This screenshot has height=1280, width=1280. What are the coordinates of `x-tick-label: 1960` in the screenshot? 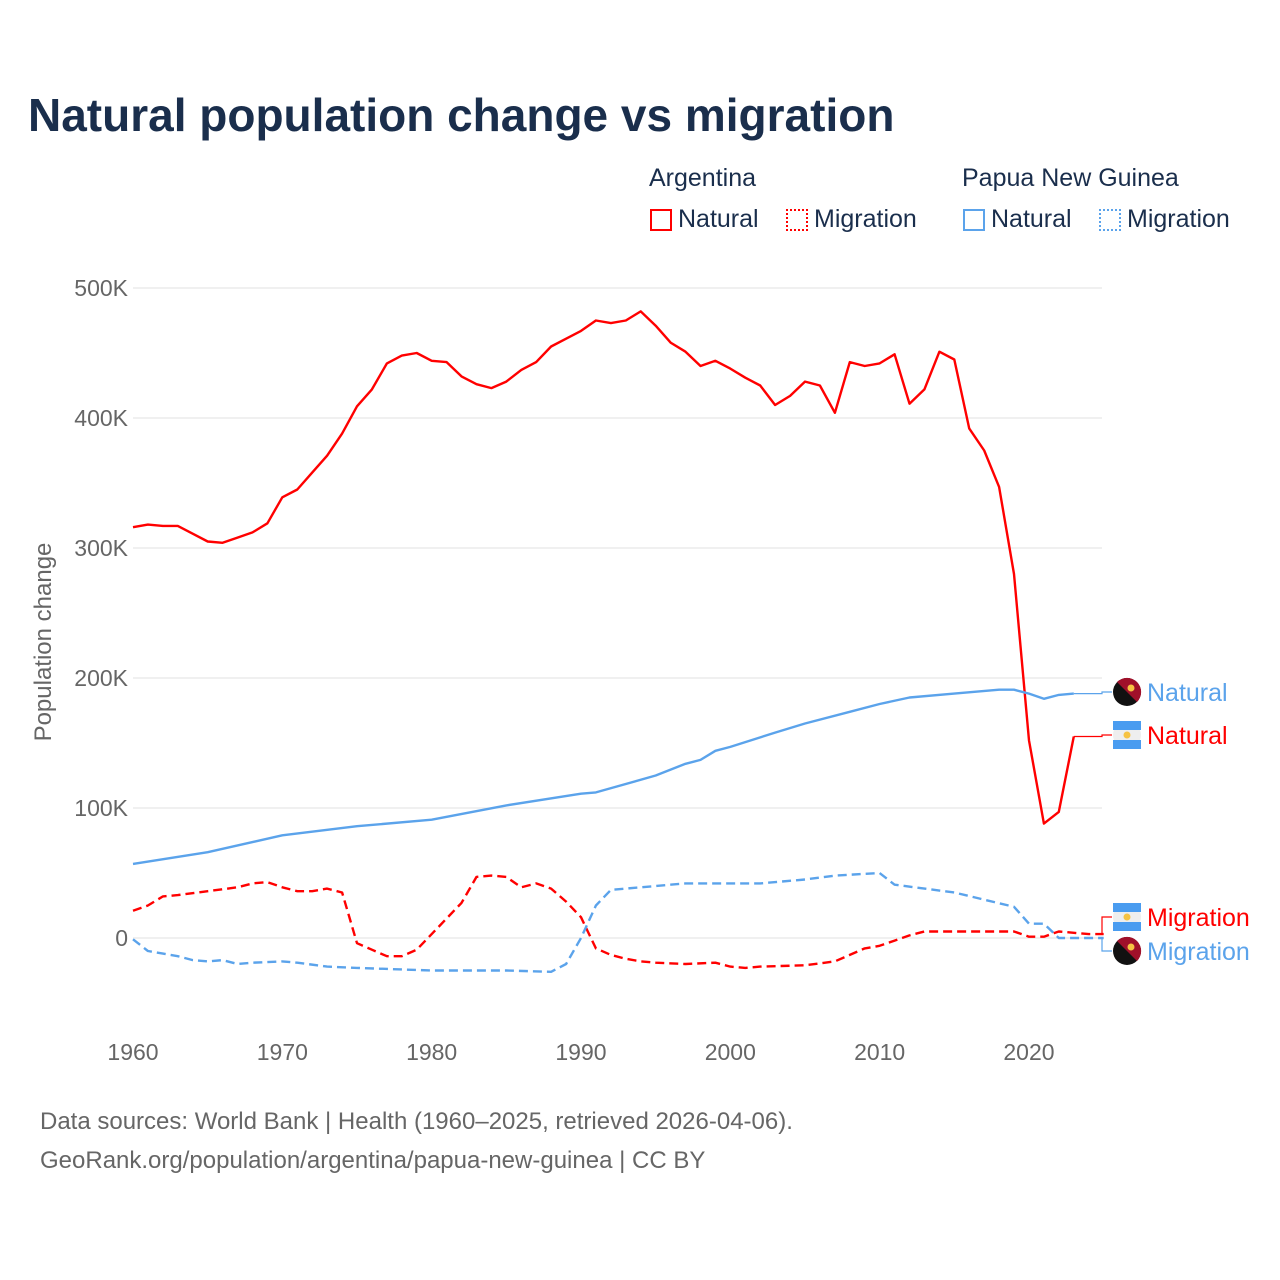 It's located at (132, 1052).